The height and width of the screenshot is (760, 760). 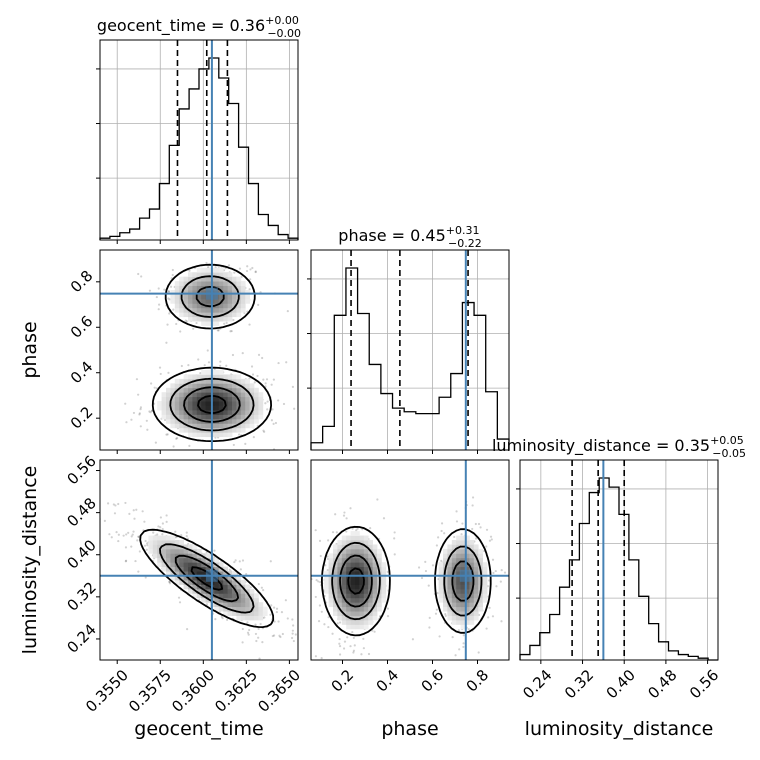 I want to click on x-tick-label-geocent_time-1: 0.3575, so click(x=150, y=691).